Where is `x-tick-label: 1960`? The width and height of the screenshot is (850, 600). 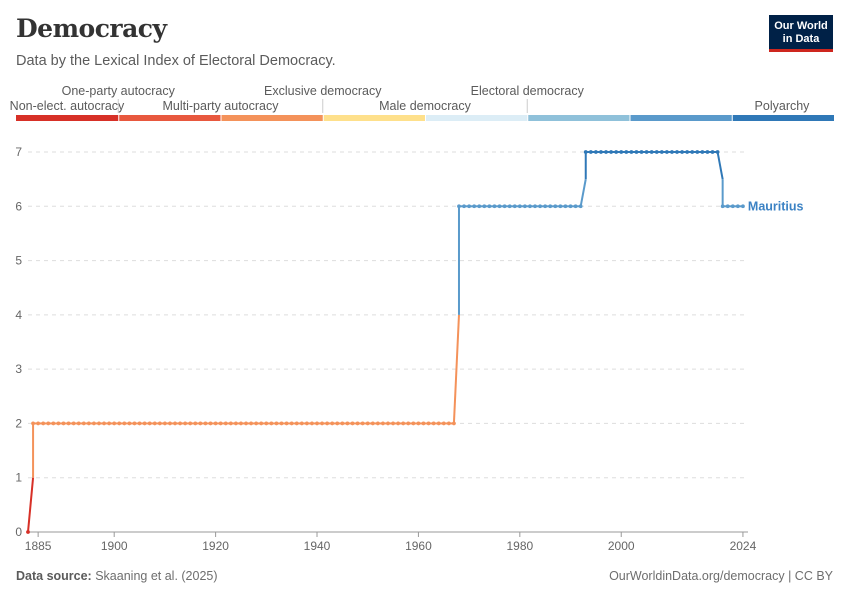 x-tick-label: 1960 is located at coordinates (418, 546).